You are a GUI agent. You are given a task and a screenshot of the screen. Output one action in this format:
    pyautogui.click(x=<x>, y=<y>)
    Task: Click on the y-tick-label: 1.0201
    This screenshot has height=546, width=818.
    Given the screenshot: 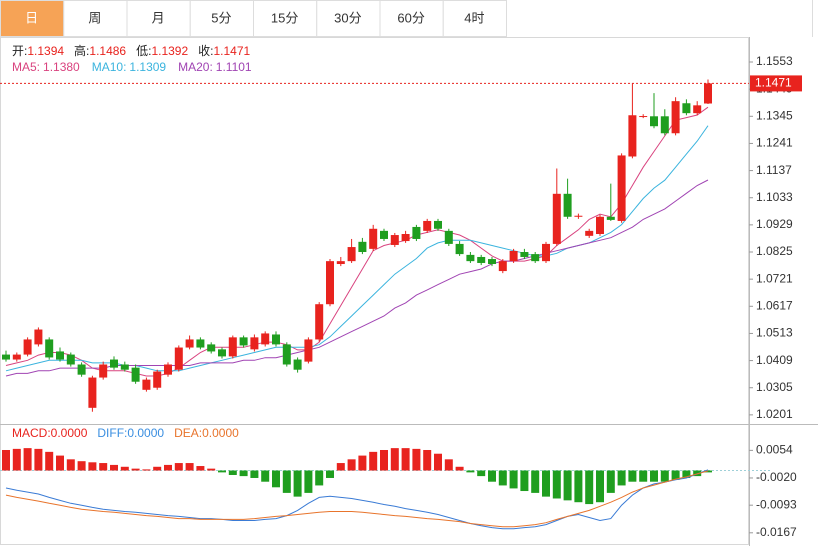 What is the action you would take?
    pyautogui.click(x=774, y=414)
    